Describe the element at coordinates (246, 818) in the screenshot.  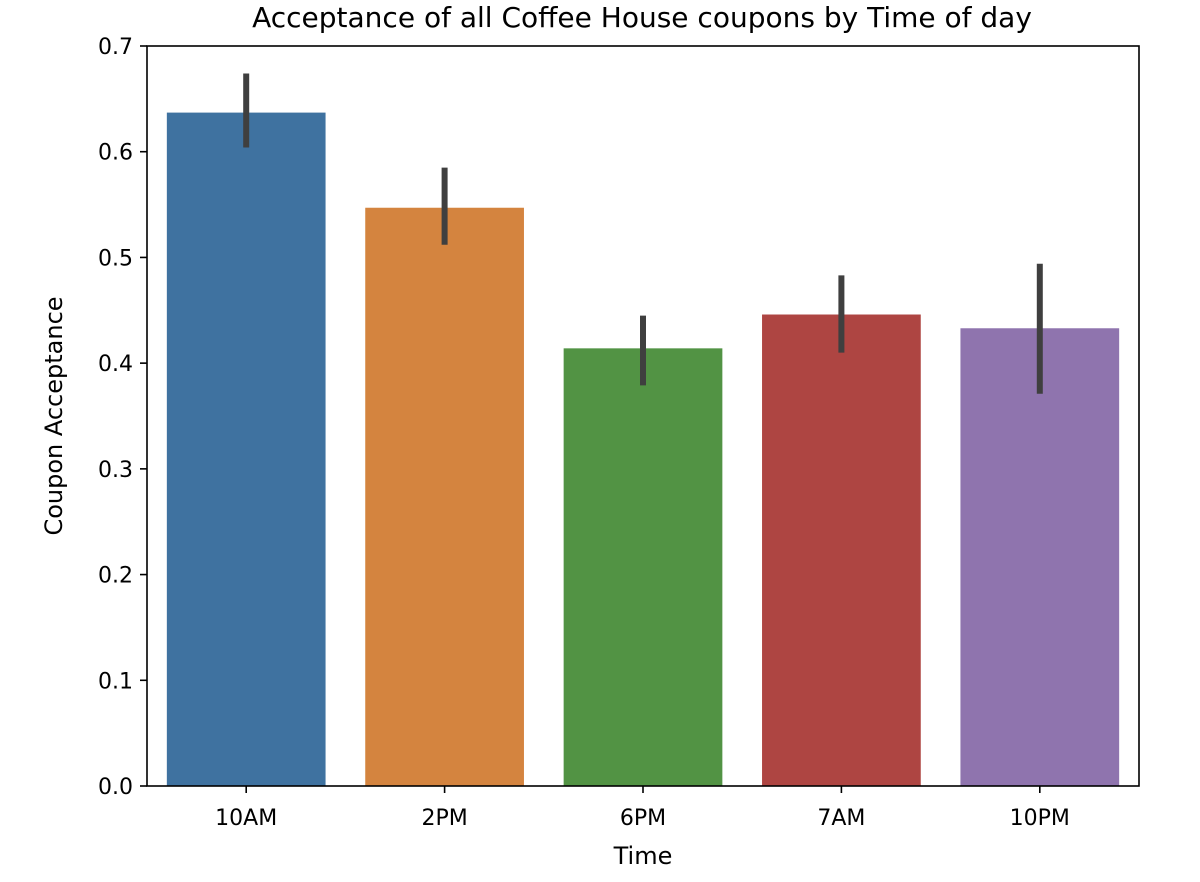
I see `x-tick-label: 10AM` at that location.